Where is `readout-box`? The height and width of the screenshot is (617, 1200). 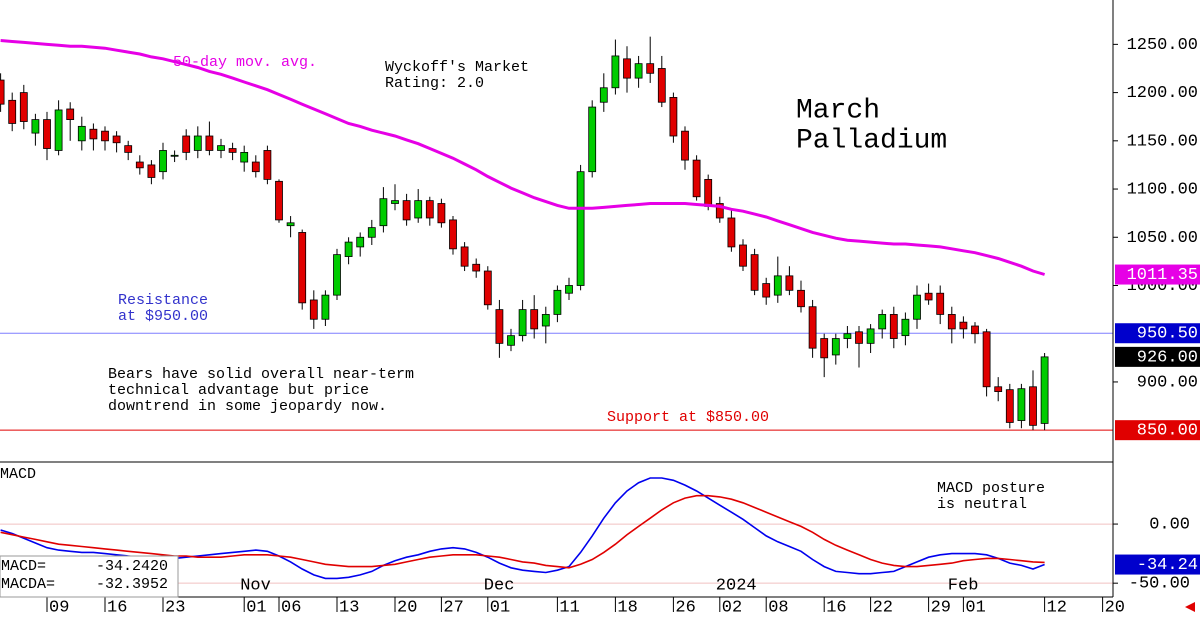
readout-box is located at coordinates (89, 576).